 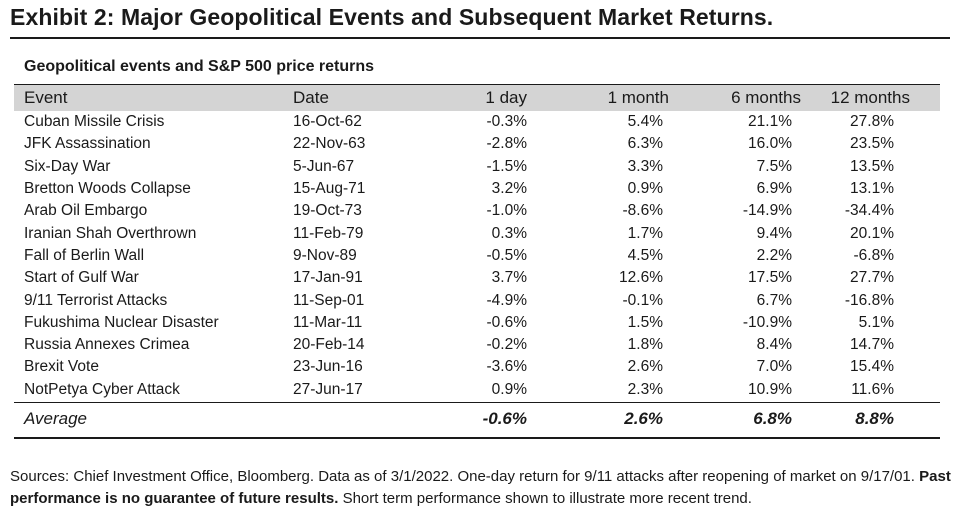 What do you see at coordinates (67, 166) in the screenshot?
I see `cell-event: Six-Day War` at bounding box center [67, 166].